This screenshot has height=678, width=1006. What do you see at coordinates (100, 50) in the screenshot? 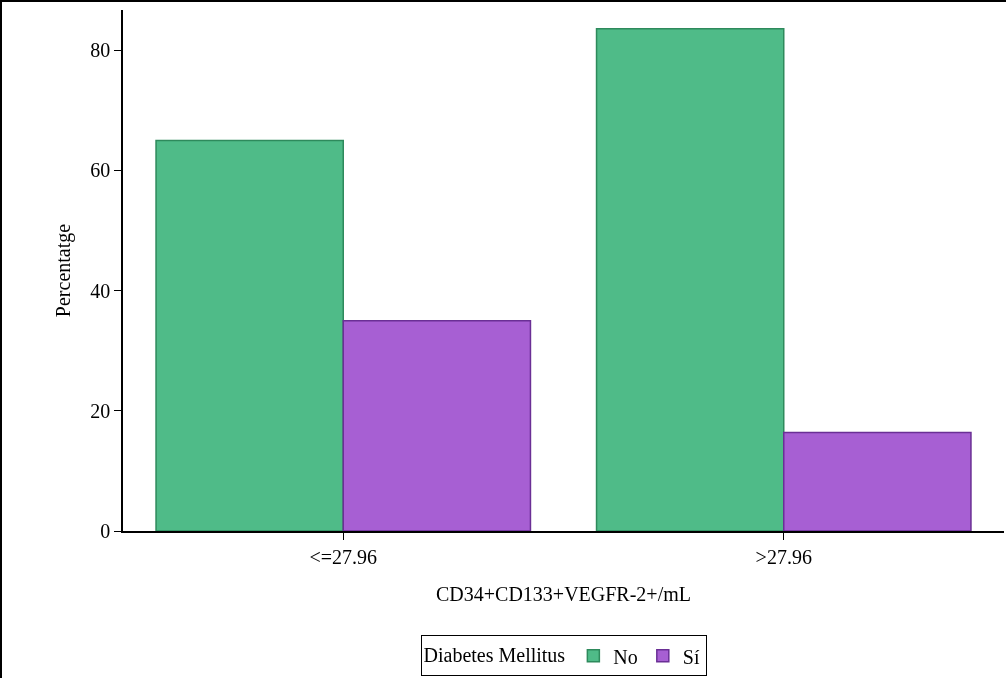
I see `y-tick-label: 80` at bounding box center [100, 50].